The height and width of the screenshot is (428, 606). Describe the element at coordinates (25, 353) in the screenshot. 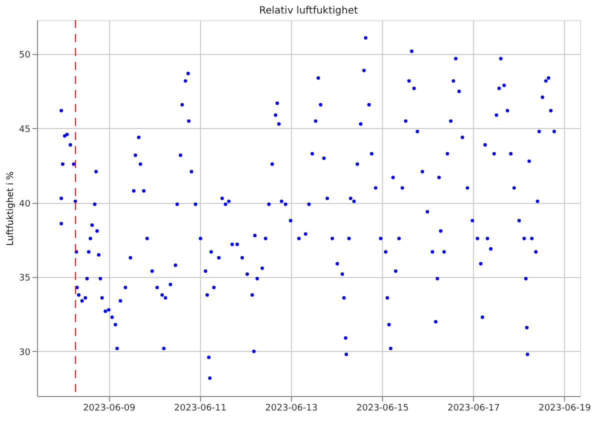

I see `y-tick-label: 30` at that location.